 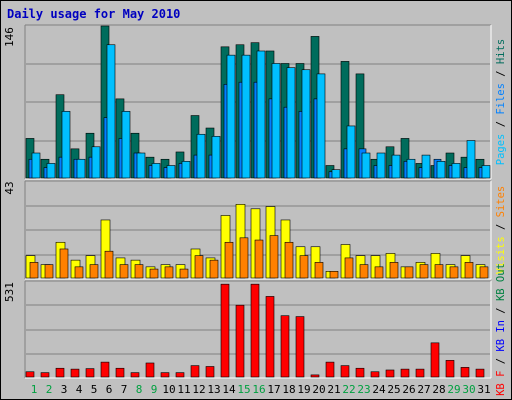 What do you see at coordinates (109, 389) in the screenshot?
I see `x-axis-day-label: 6` at bounding box center [109, 389].